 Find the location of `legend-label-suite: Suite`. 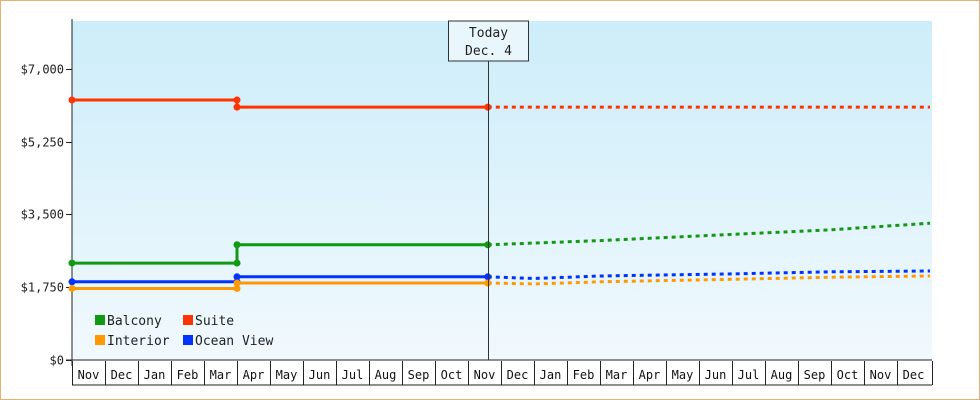

legend-label-suite: Suite is located at coordinates (214, 321).